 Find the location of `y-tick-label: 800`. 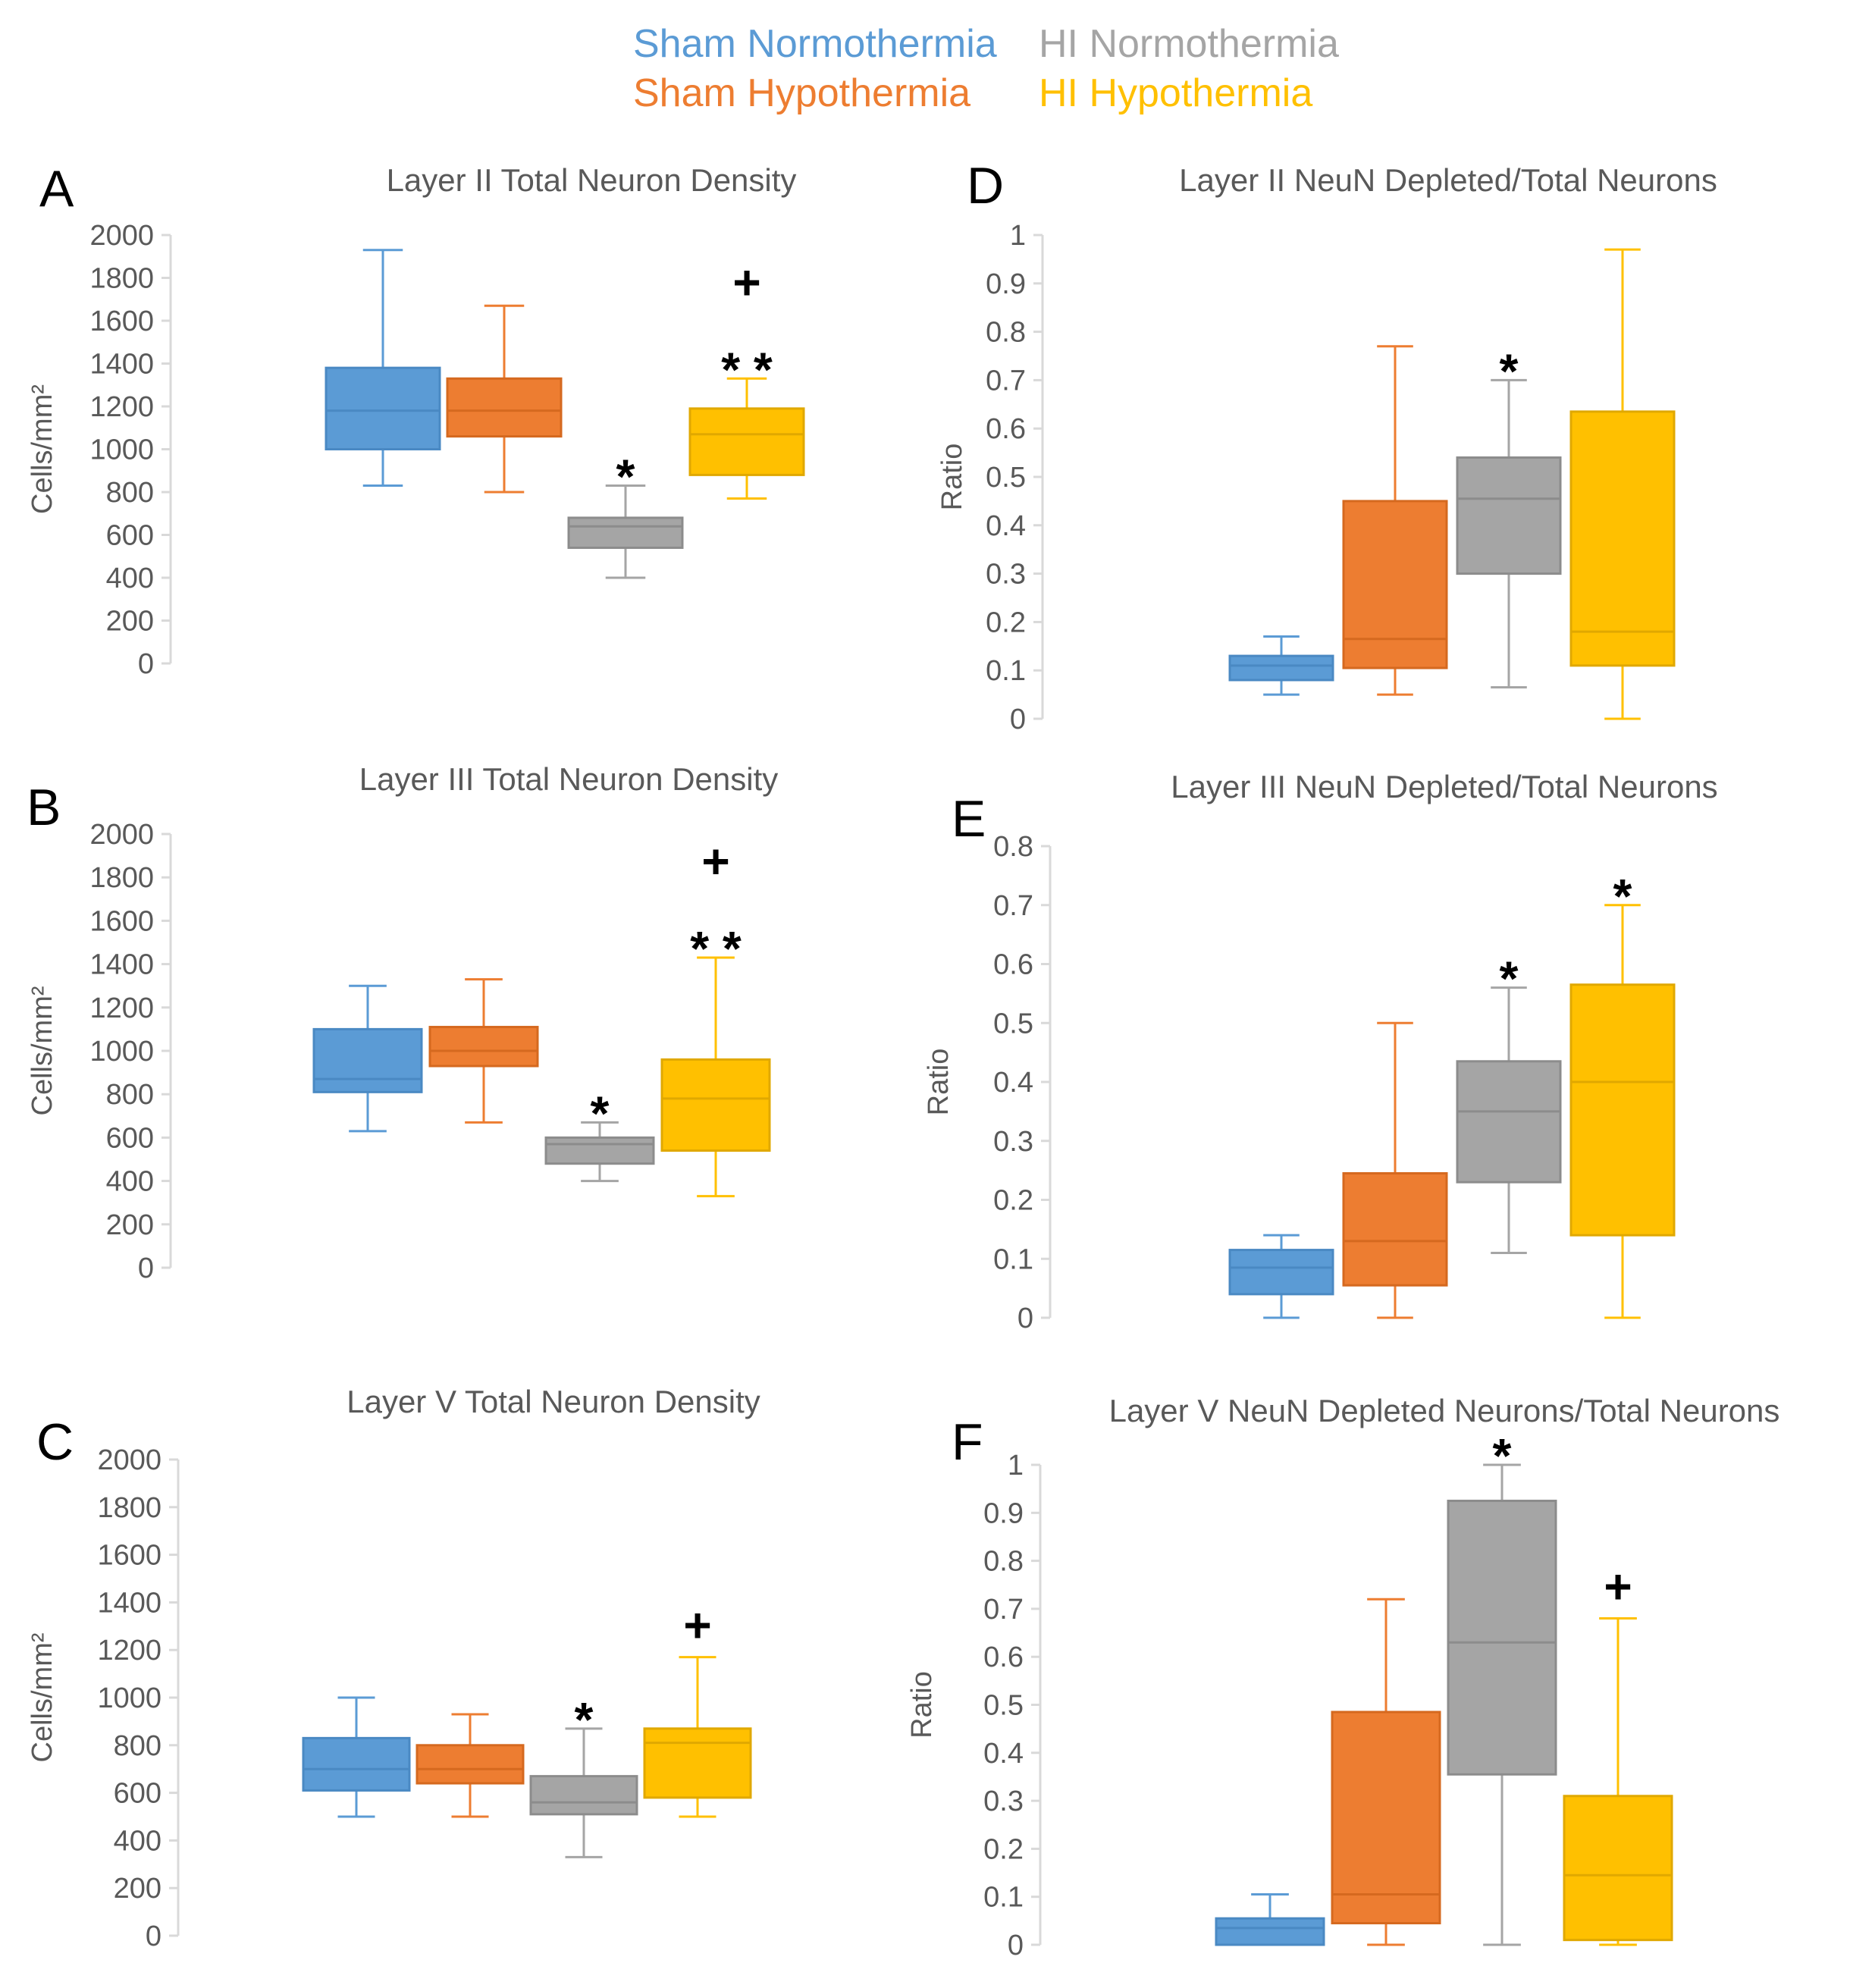

y-tick-label: 800 is located at coordinates (130, 1095).